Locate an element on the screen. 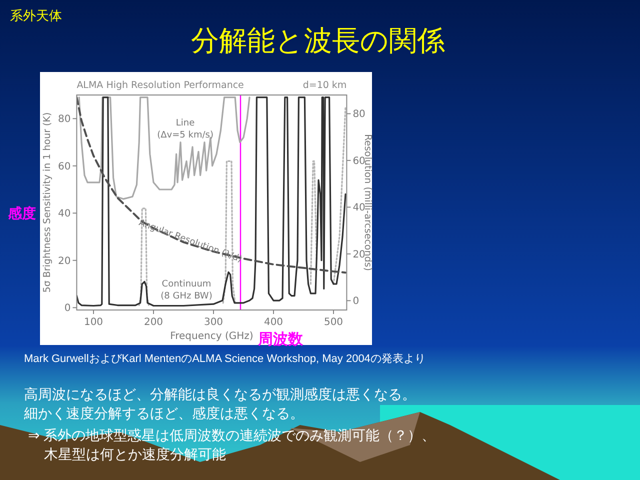 This screenshot has width=640, height=480. chart-subtitle: ALMA High Resolution Performance is located at coordinates (160, 85).